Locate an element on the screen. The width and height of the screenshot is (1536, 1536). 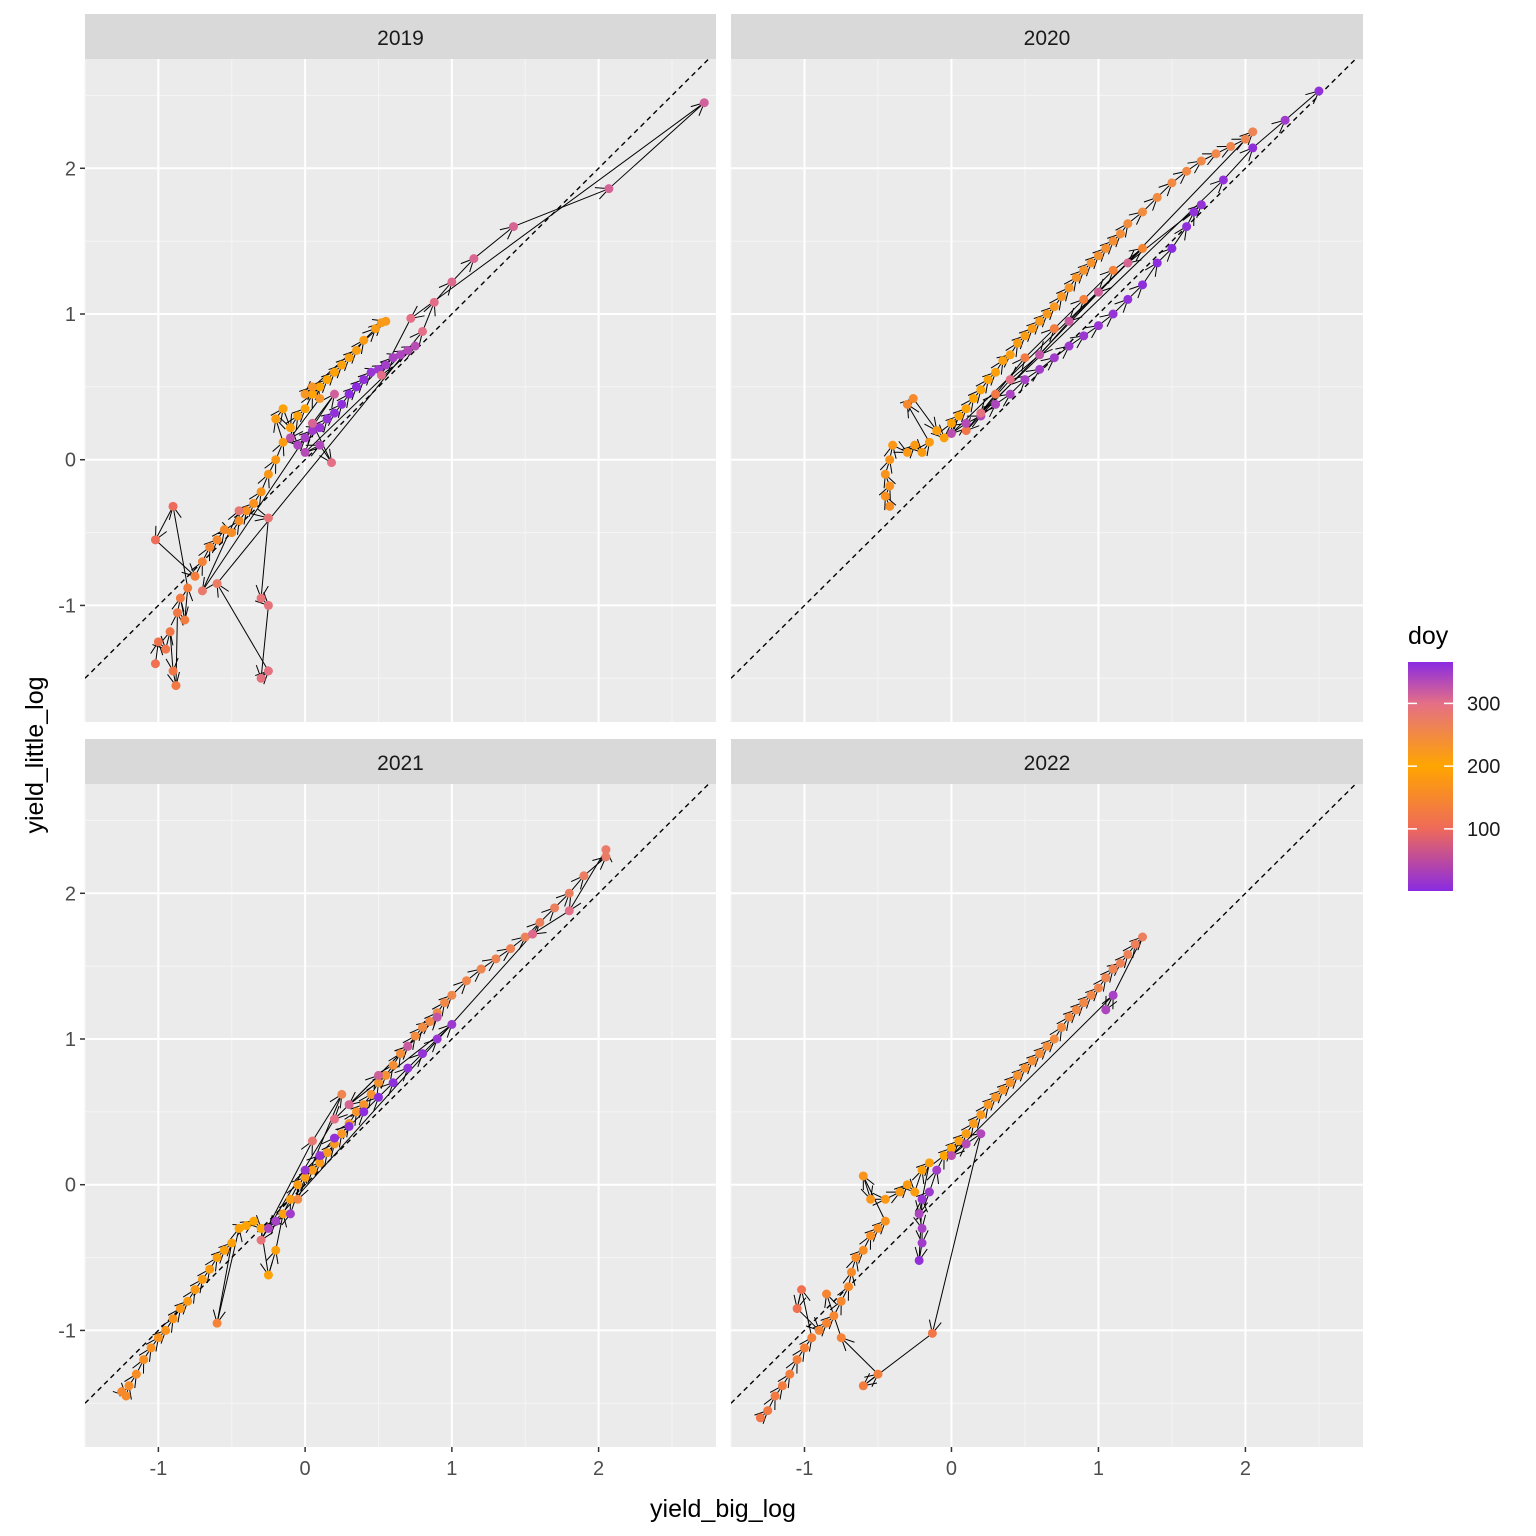
colorbar-label: 100 is located at coordinates (1483, 830).